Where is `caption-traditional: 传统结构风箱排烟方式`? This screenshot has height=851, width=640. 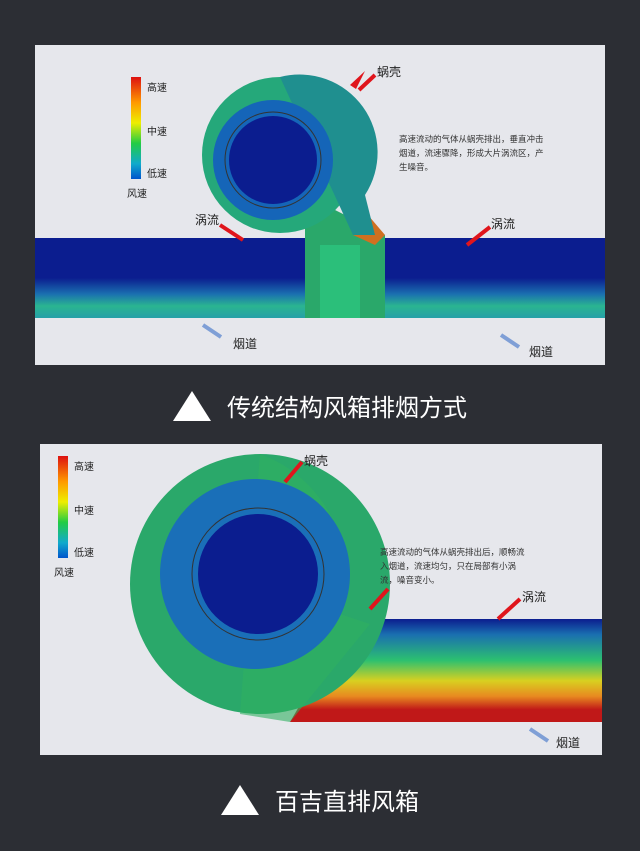
caption-traditional: 传统结构风箱排烟方式 is located at coordinates (320, 405).